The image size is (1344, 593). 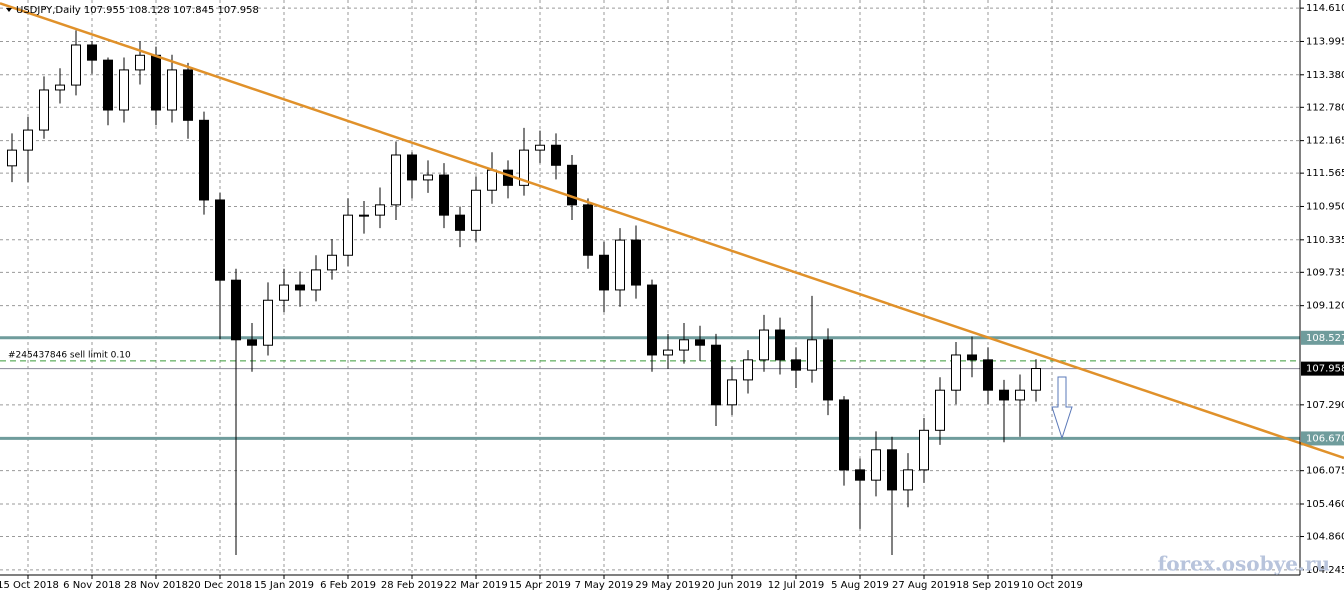 I want to click on x-tick-label: 20 Dec 2018, so click(x=220, y=585).